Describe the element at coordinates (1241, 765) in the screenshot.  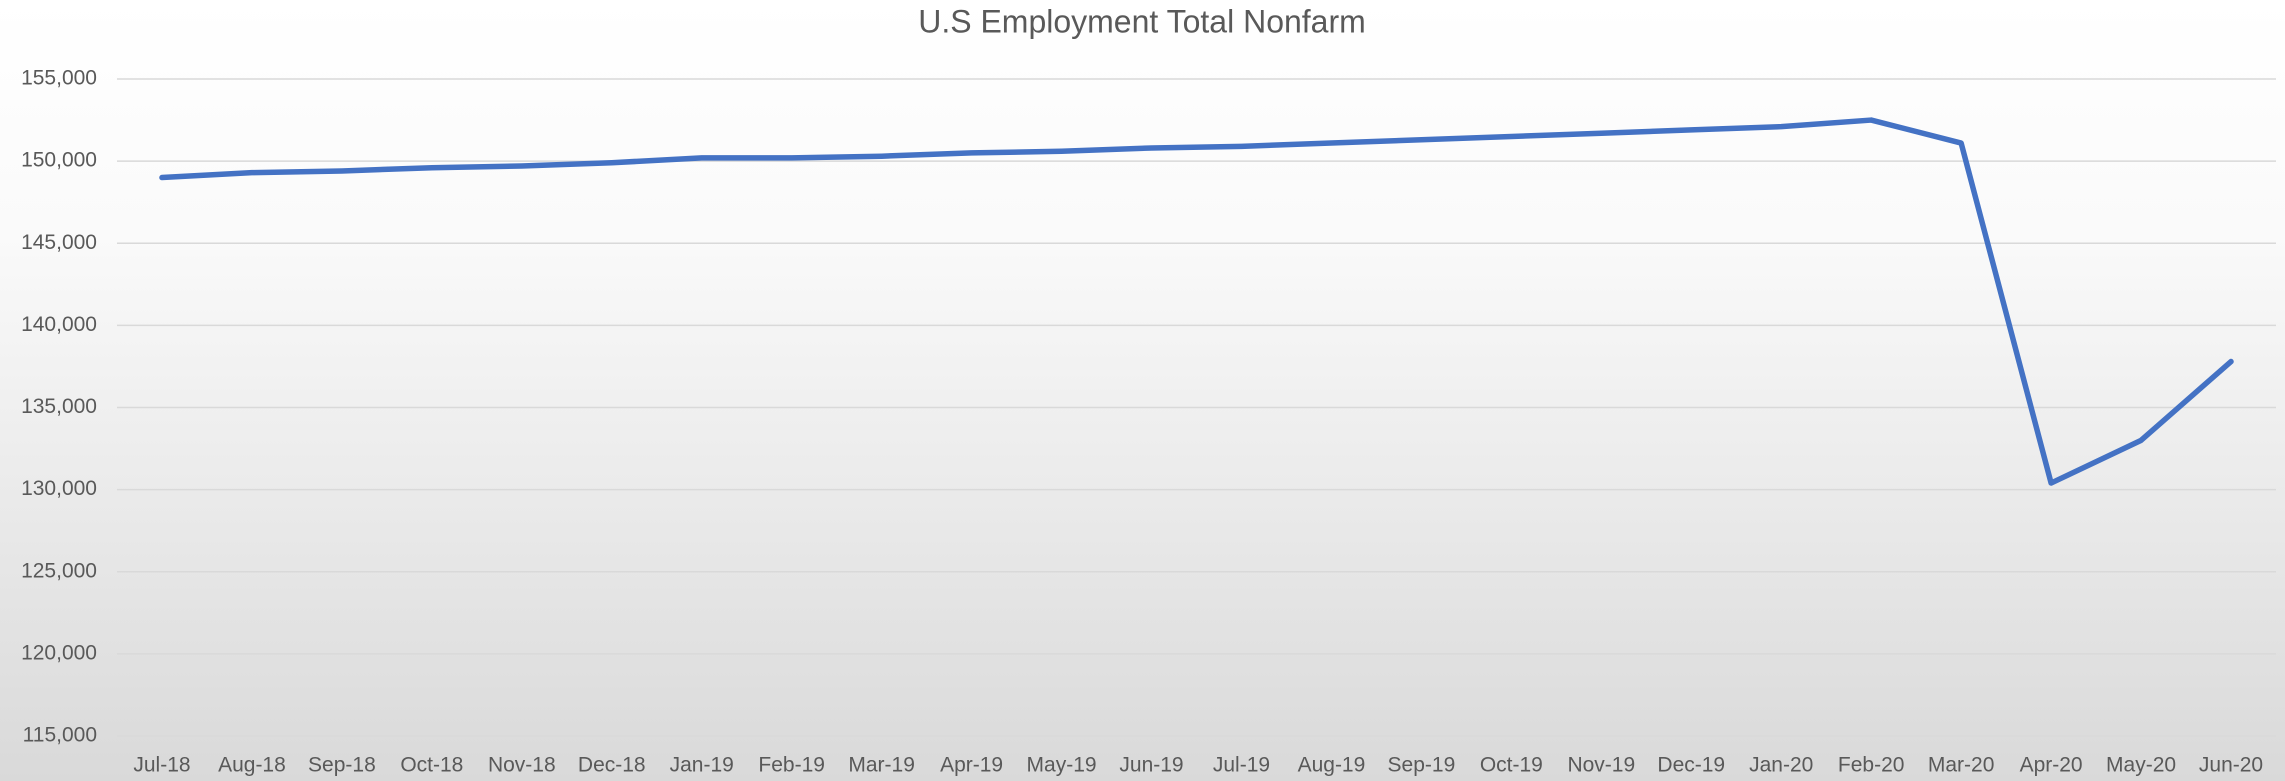
I see `x-tick-label: Jul-19` at that location.